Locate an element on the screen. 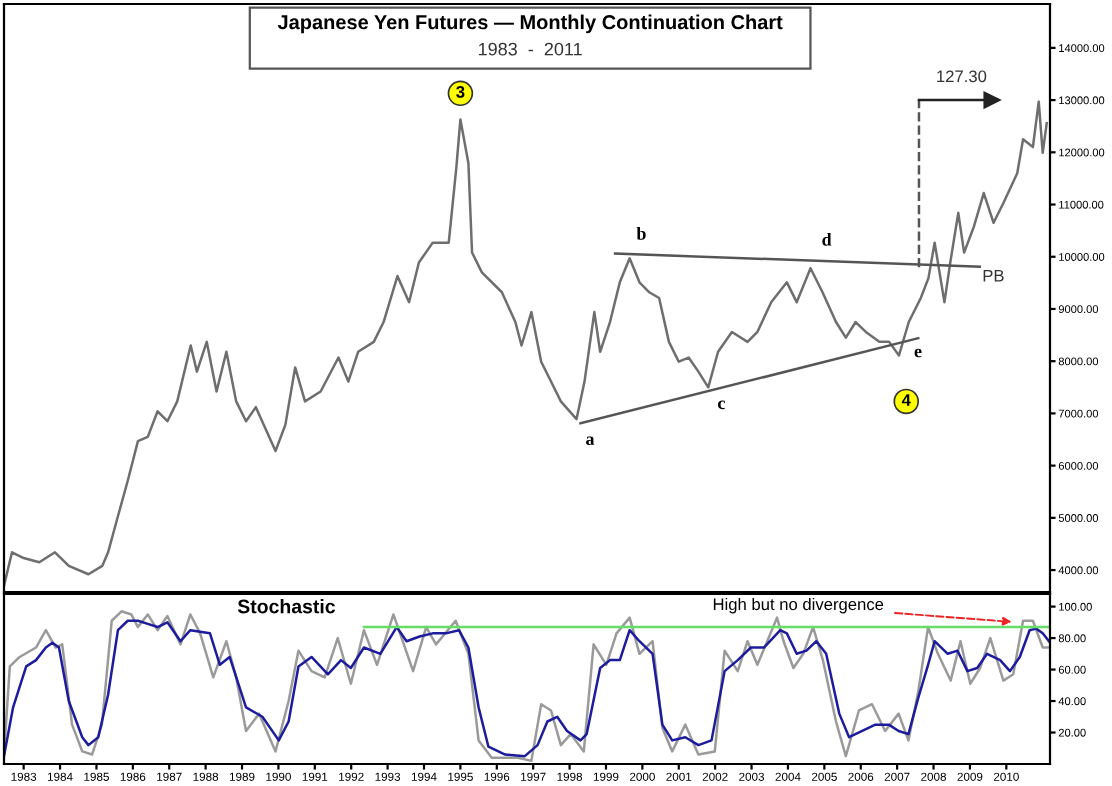 The height and width of the screenshot is (786, 1112). annotation: PB is located at coordinates (993, 275).